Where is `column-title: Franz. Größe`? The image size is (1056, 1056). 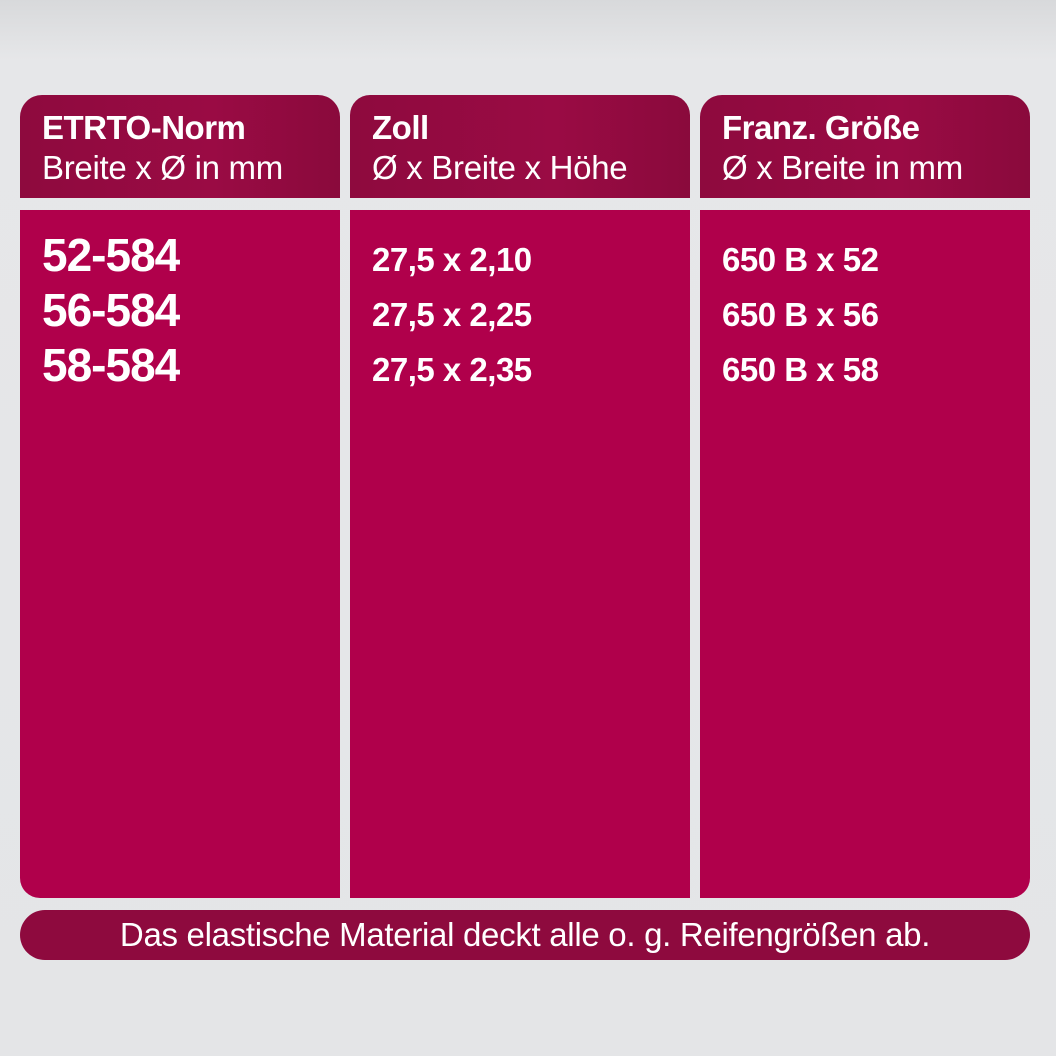 column-title: Franz. Größe is located at coordinates (821, 127).